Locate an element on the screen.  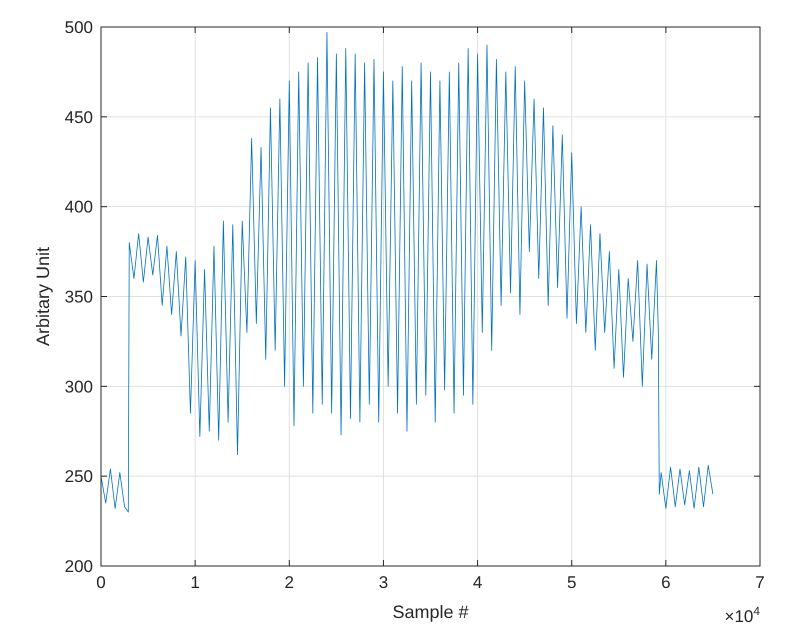
x-tick-label: 5 is located at coordinates (571, 582).